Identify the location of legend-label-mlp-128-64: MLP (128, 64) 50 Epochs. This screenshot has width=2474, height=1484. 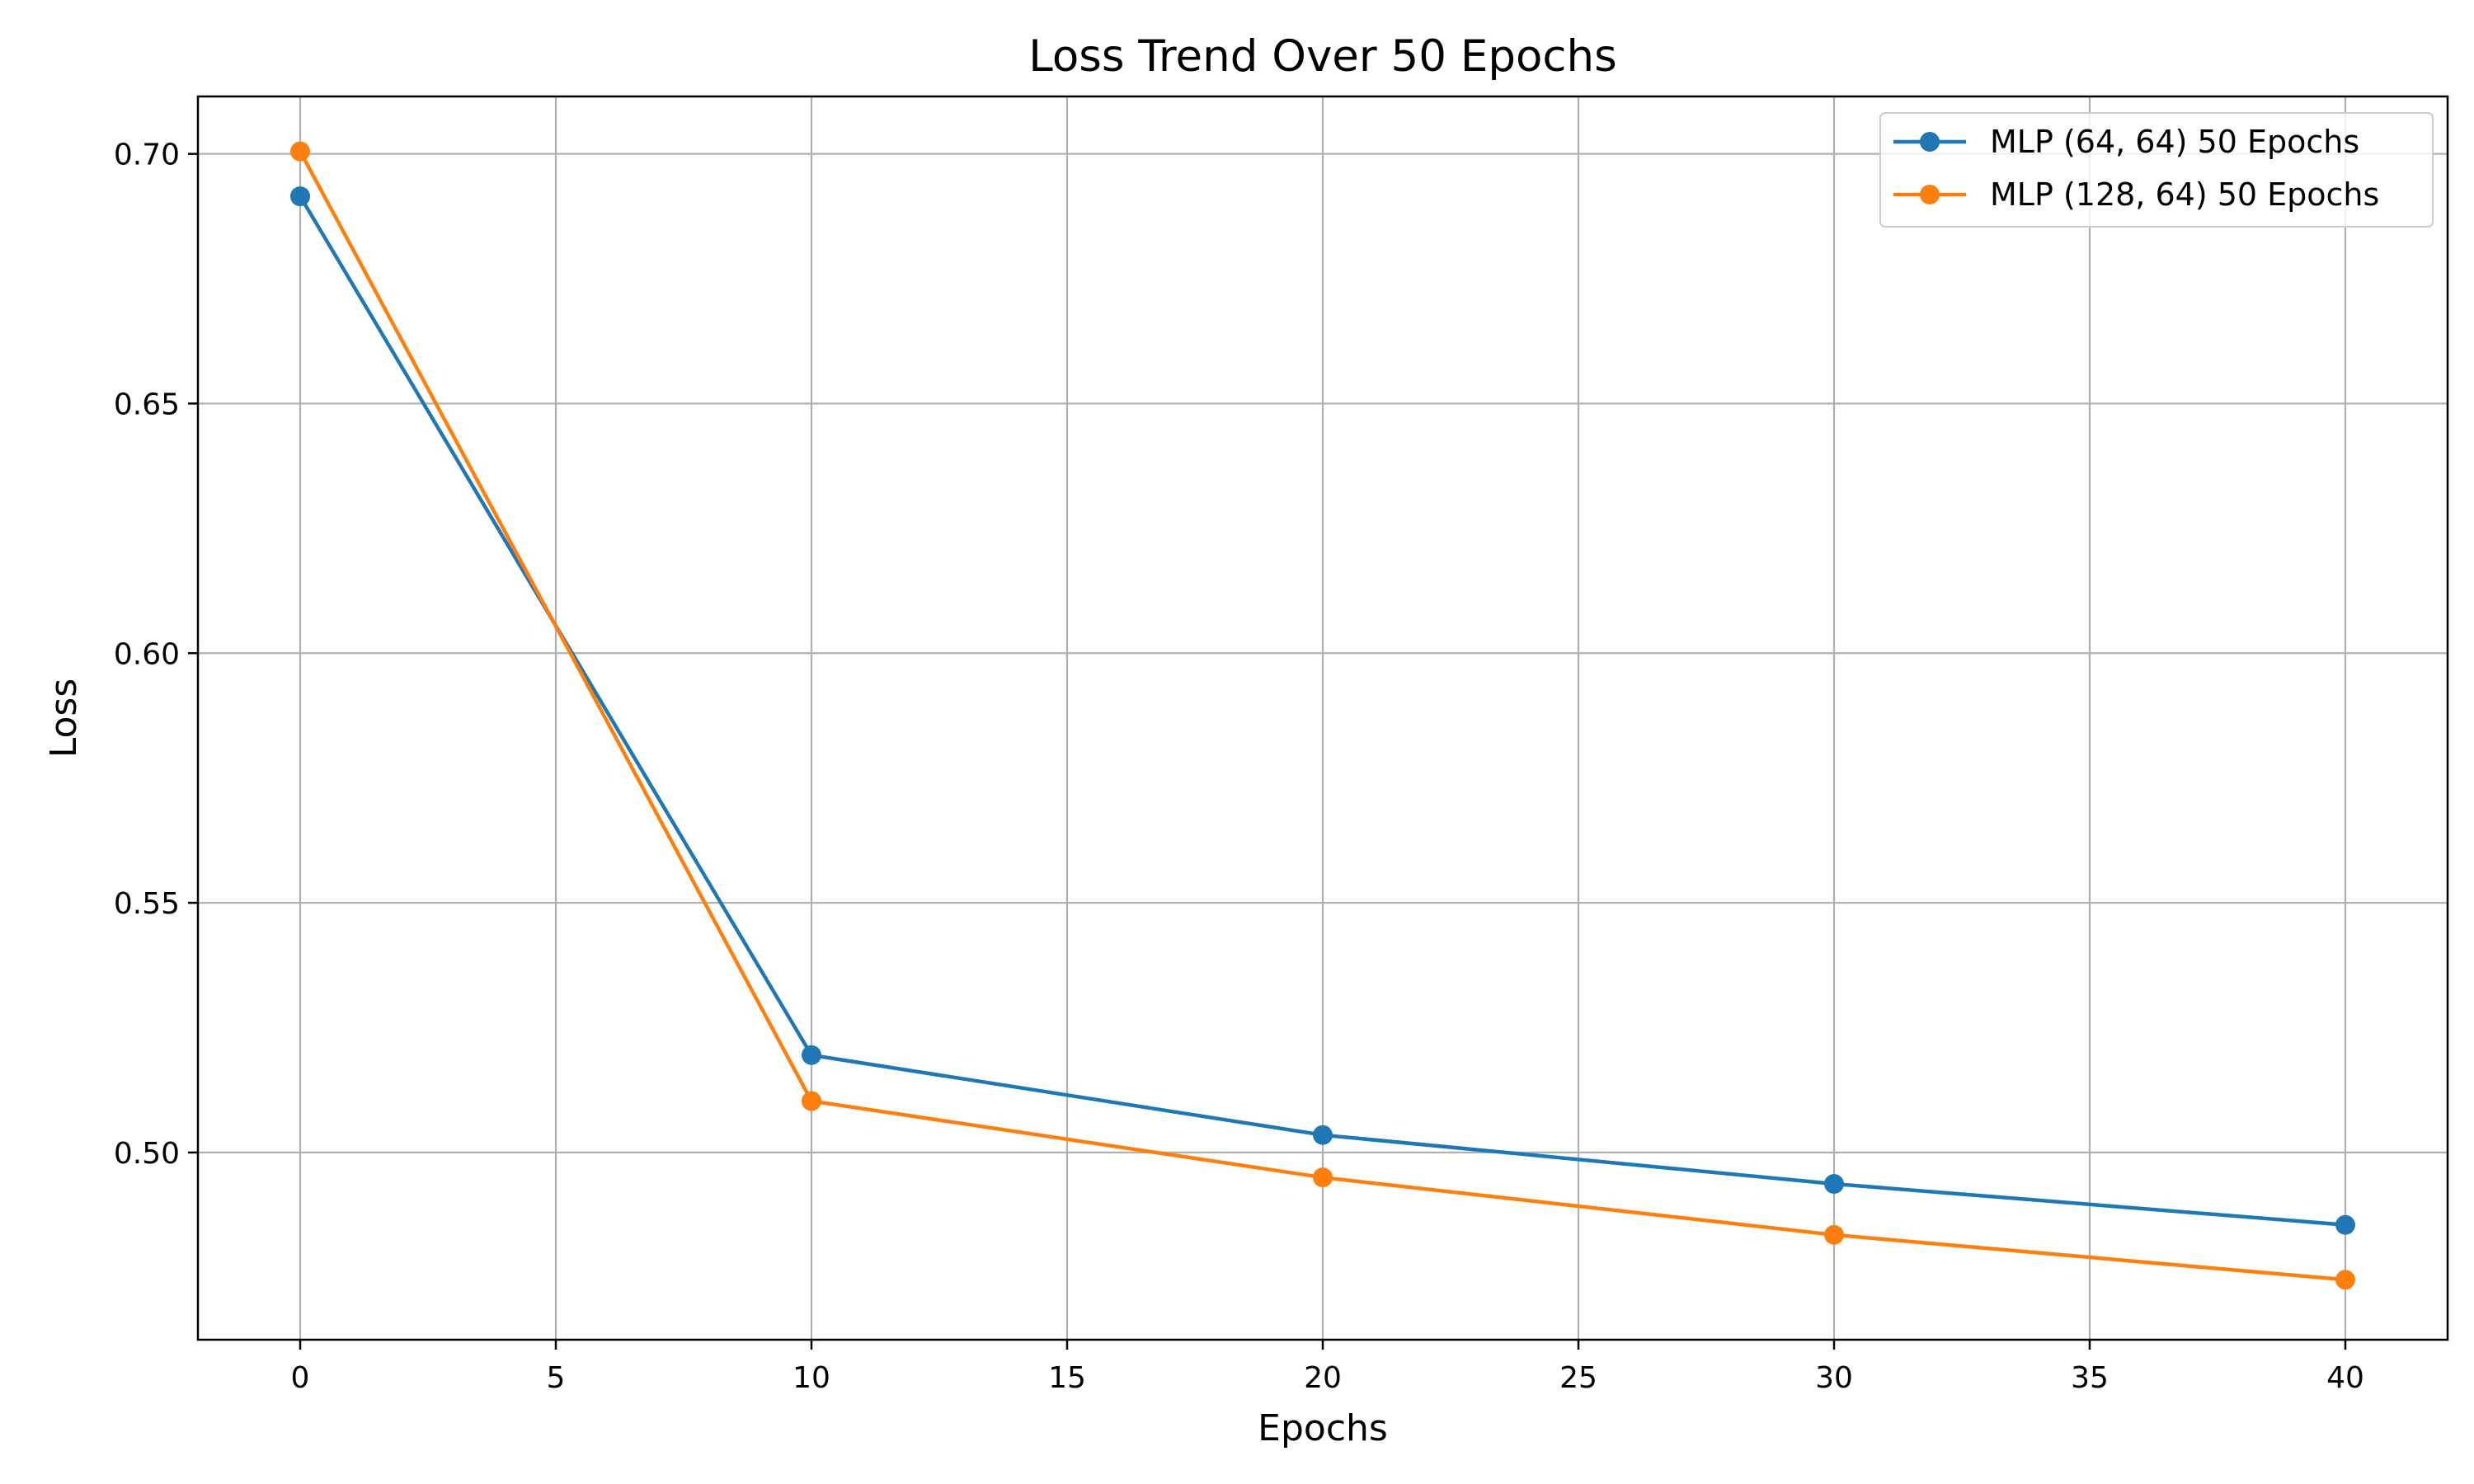
(2184, 194).